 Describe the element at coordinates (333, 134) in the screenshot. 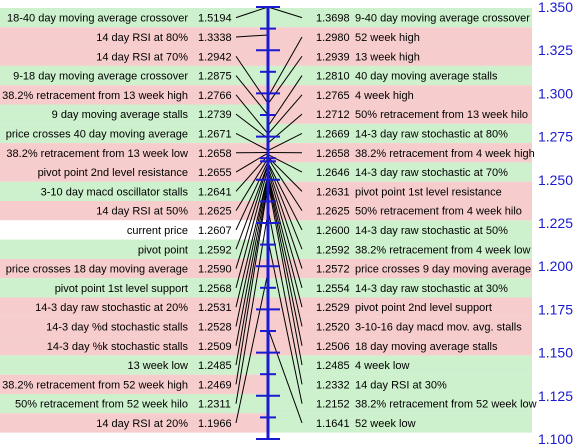

I see `right-row-value: 1.2669` at that location.